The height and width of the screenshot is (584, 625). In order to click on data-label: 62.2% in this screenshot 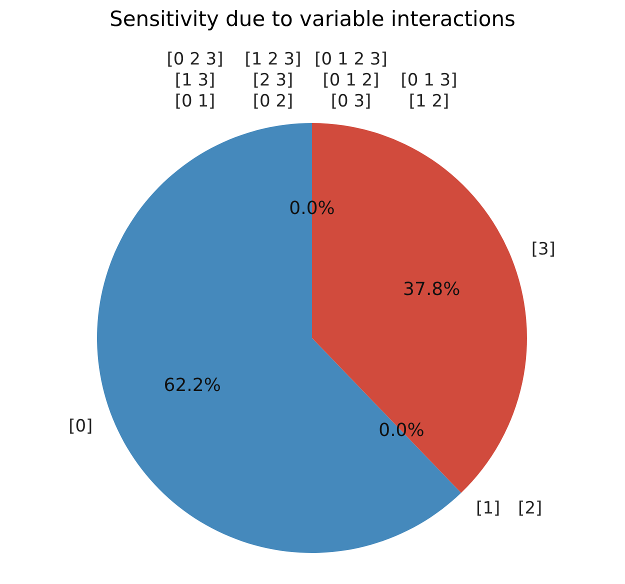, I will do `click(192, 385)`.